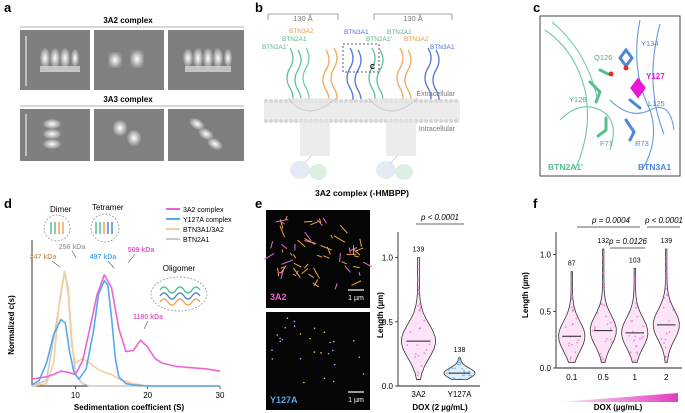  What do you see at coordinates (105, 228) in the screenshot?
I see `tetramer-icon` at bounding box center [105, 228].